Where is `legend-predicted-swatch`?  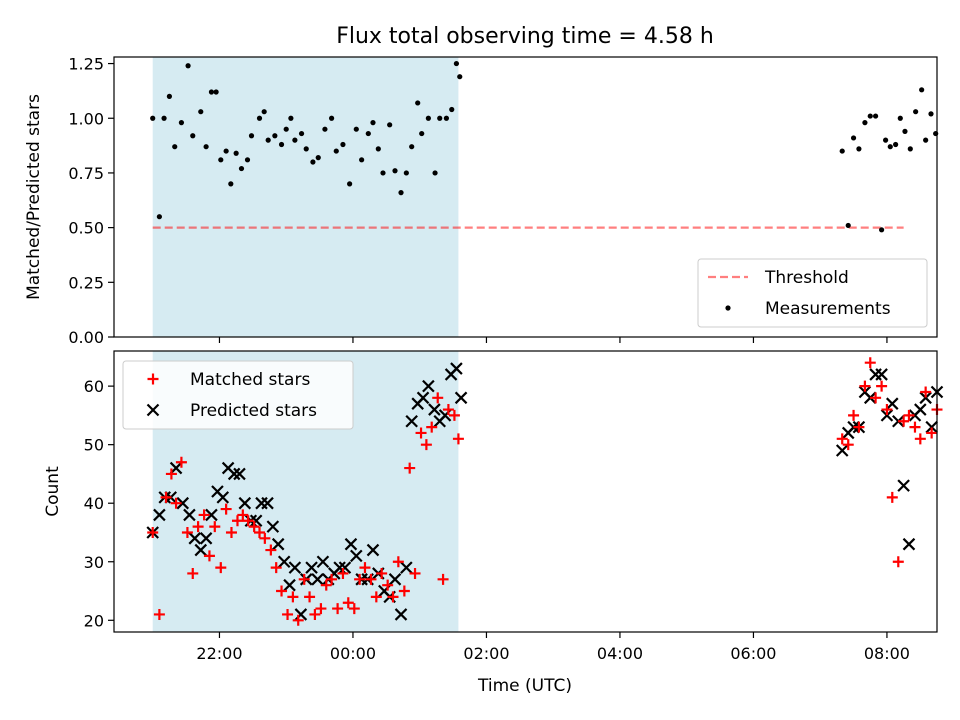 legend-predicted-swatch is located at coordinates (153, 410).